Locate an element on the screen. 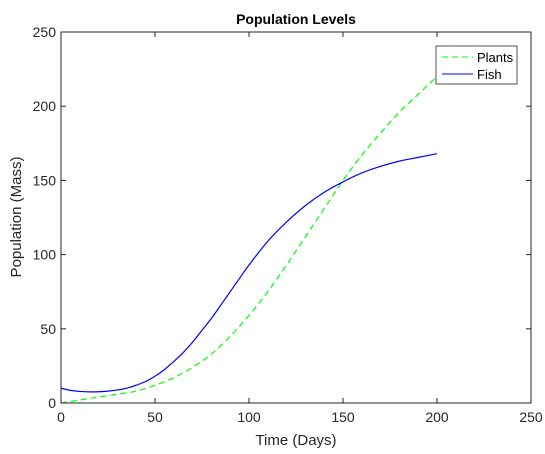  y-tick-label: 200 is located at coordinates (45, 106).